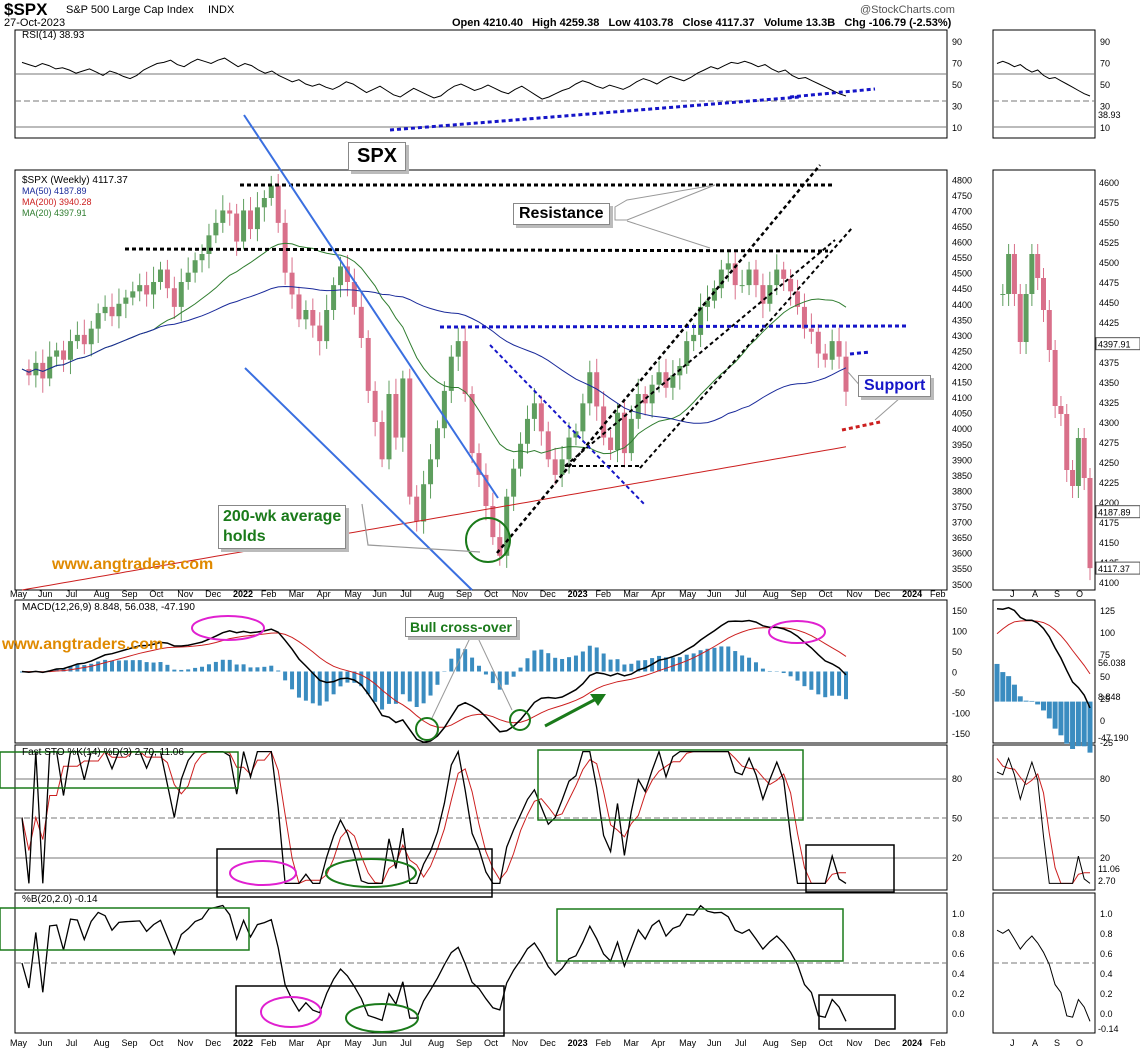 The image size is (1140, 1051). I want to click on x-tick-bottom: 2022, so click(243, 1043).